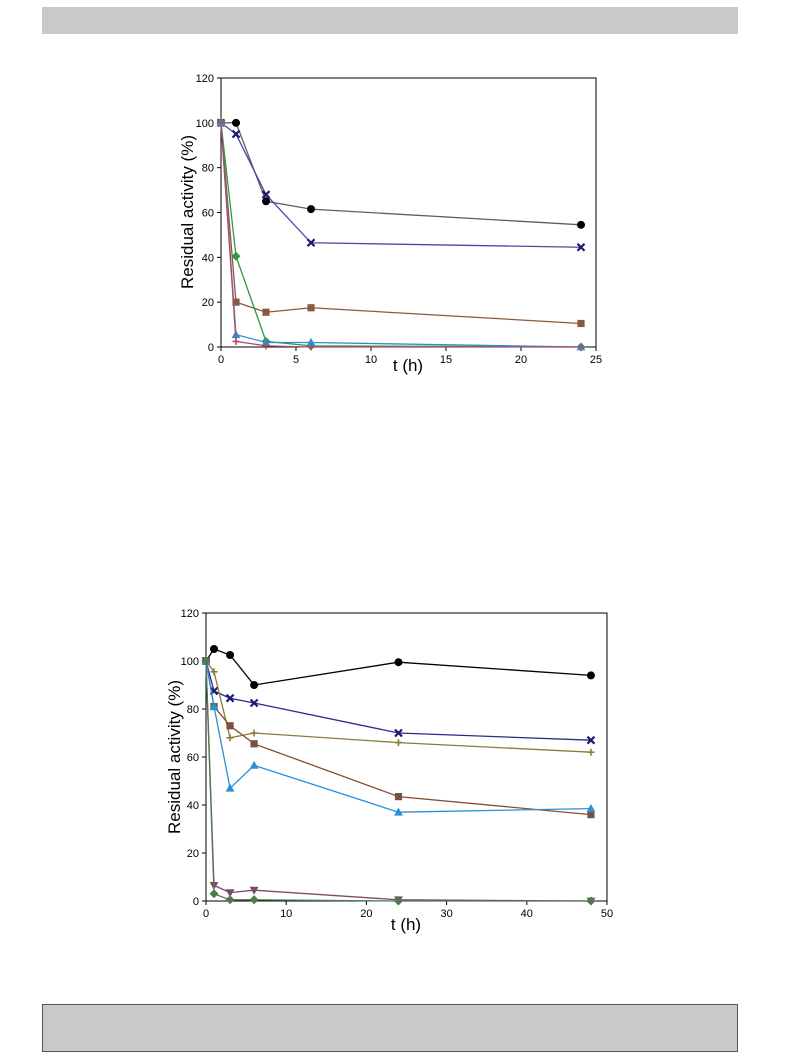 This screenshot has height=1057, width=793. I want to click on x-tick-label: 15, so click(446, 360).